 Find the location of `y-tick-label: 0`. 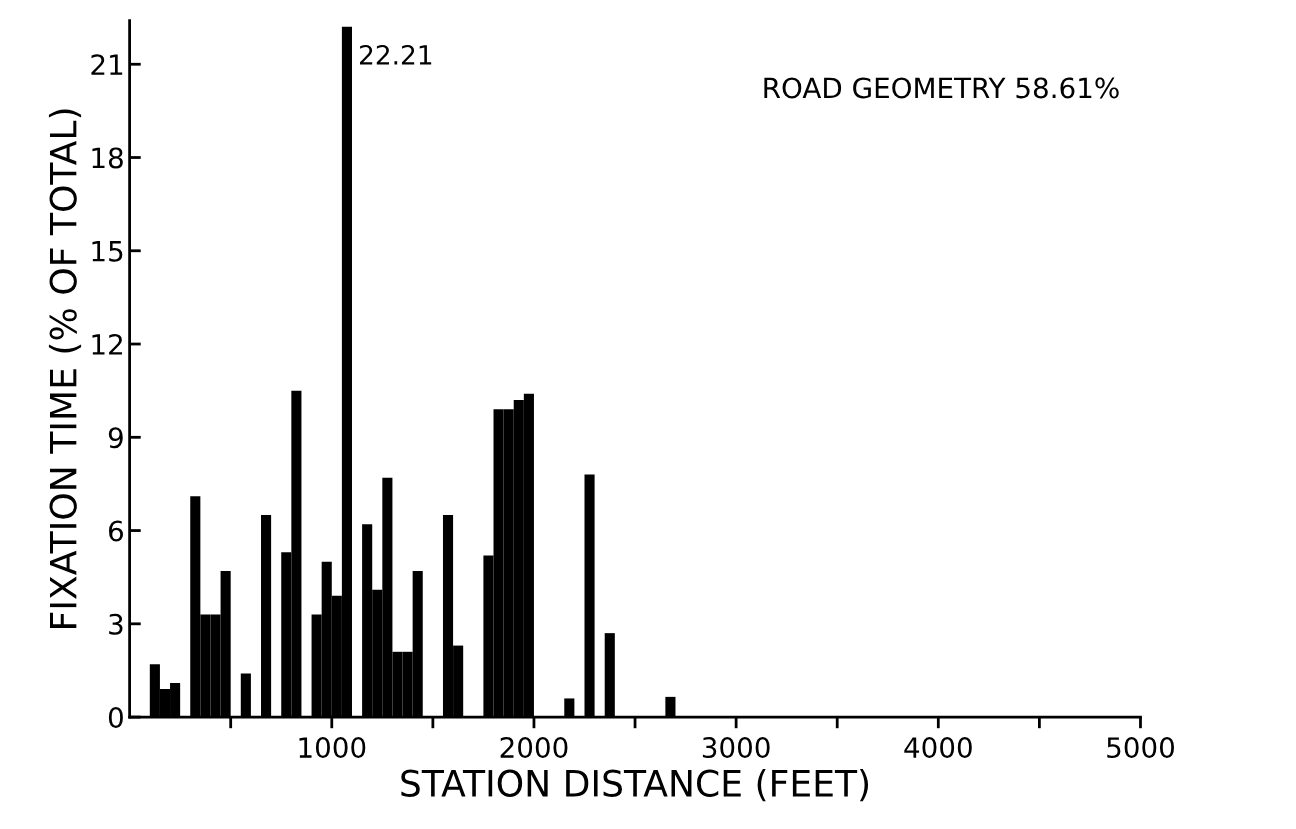

y-tick-label: 0 is located at coordinates (115, 718).